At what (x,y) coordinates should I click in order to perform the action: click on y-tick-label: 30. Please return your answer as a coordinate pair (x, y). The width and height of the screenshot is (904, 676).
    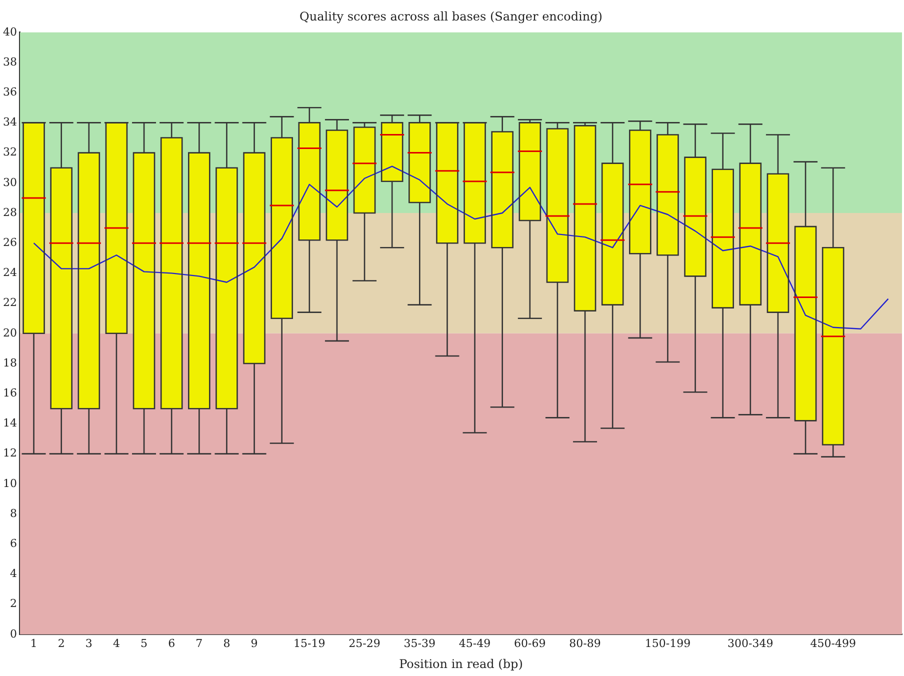
    Looking at the image, I should click on (9, 182).